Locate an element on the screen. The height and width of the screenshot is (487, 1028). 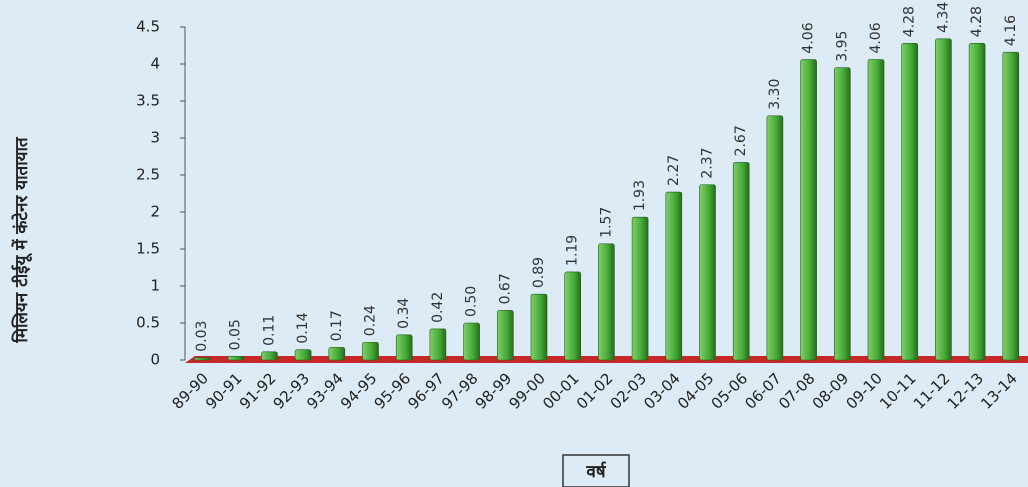
value-label: 2.67 is located at coordinates (741, 140).